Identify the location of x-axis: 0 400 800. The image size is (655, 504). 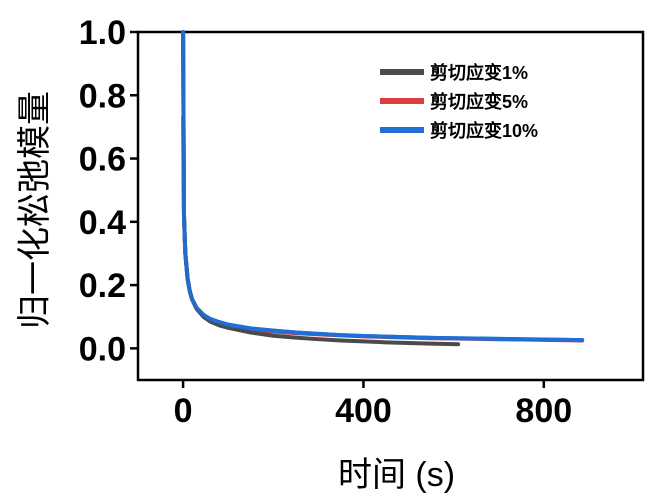
(373, 405).